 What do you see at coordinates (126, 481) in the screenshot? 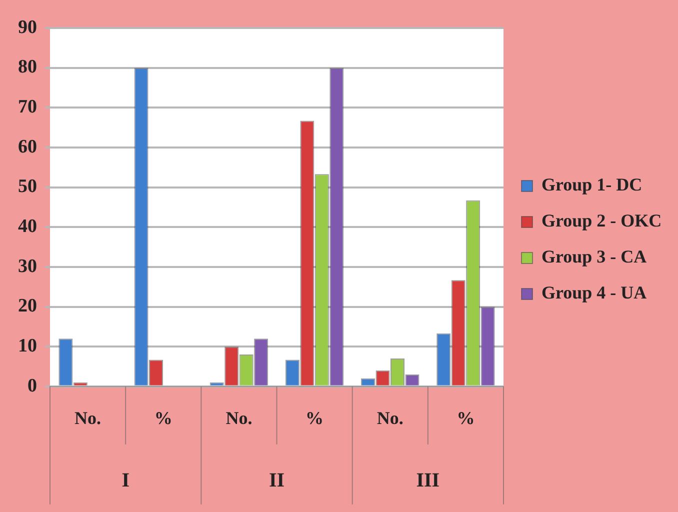
I see `text: I` at bounding box center [126, 481].